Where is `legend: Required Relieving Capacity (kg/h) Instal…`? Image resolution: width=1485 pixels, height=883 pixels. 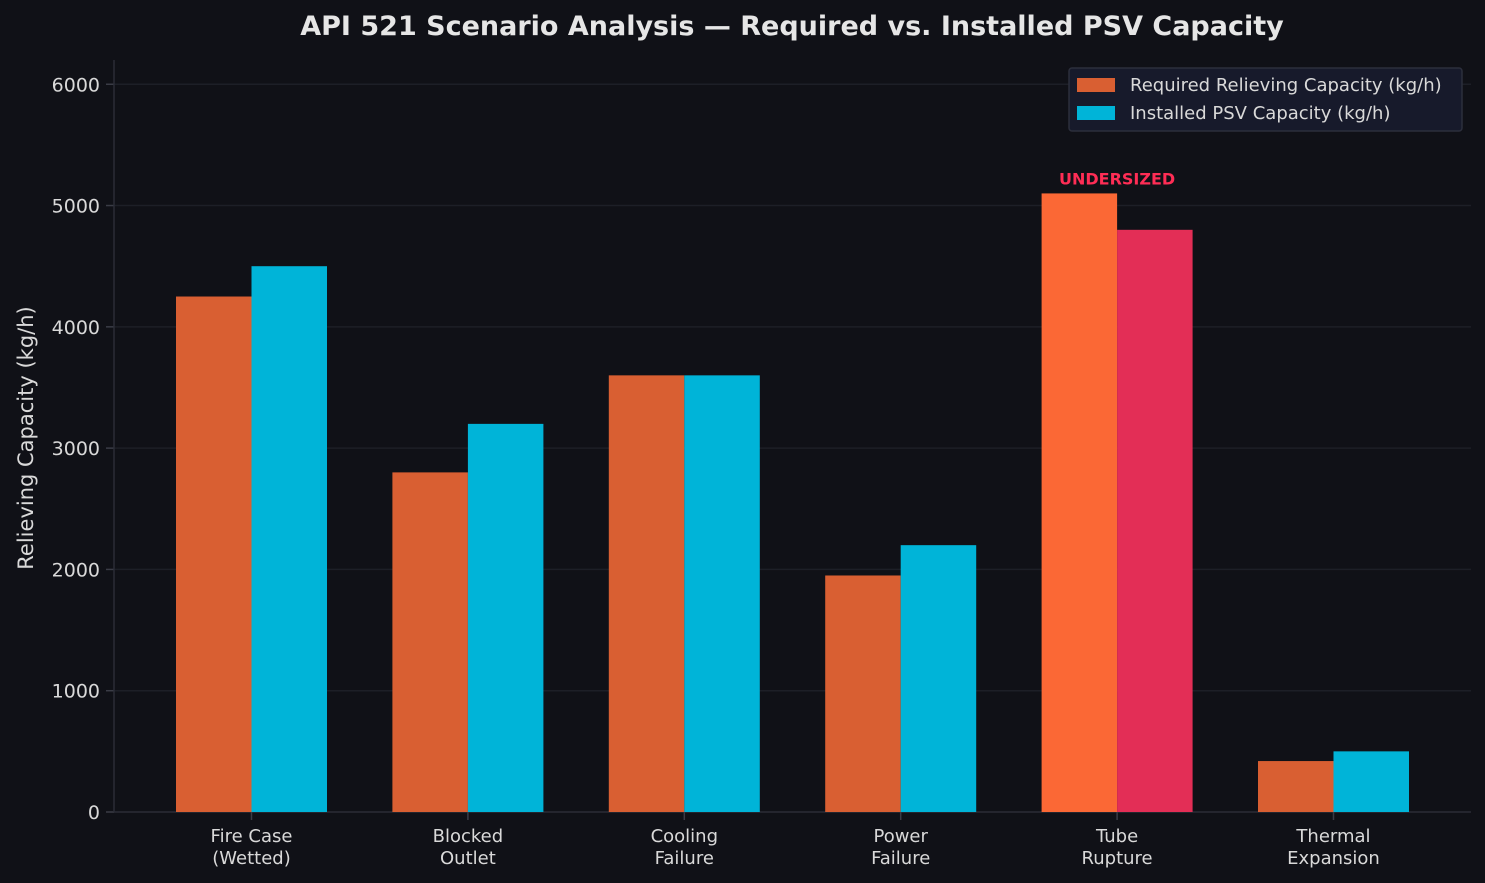
legend: Required Relieving Capacity (kg/h) Instal… is located at coordinates (1265, 99).